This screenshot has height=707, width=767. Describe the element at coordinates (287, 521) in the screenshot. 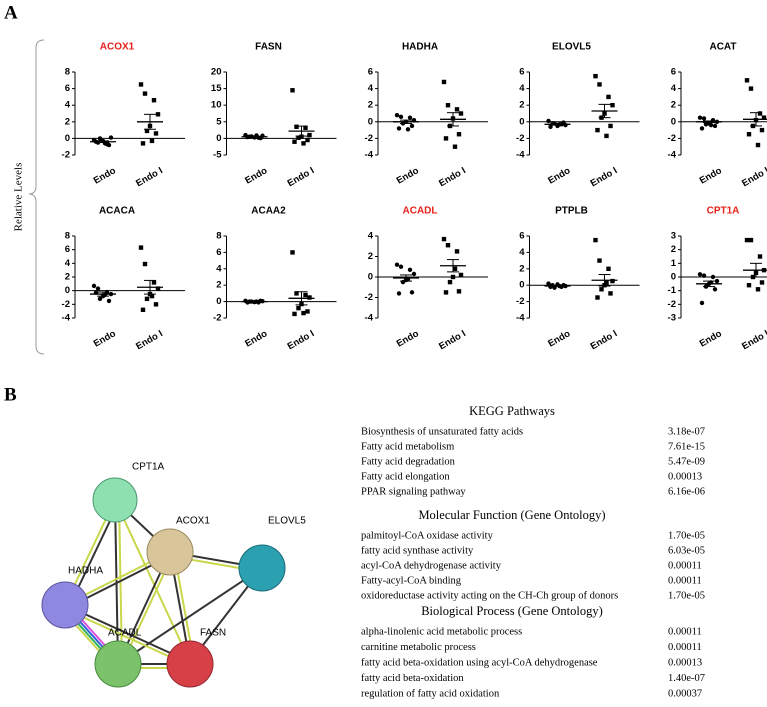

I see `node-label: ELOVL5` at that location.